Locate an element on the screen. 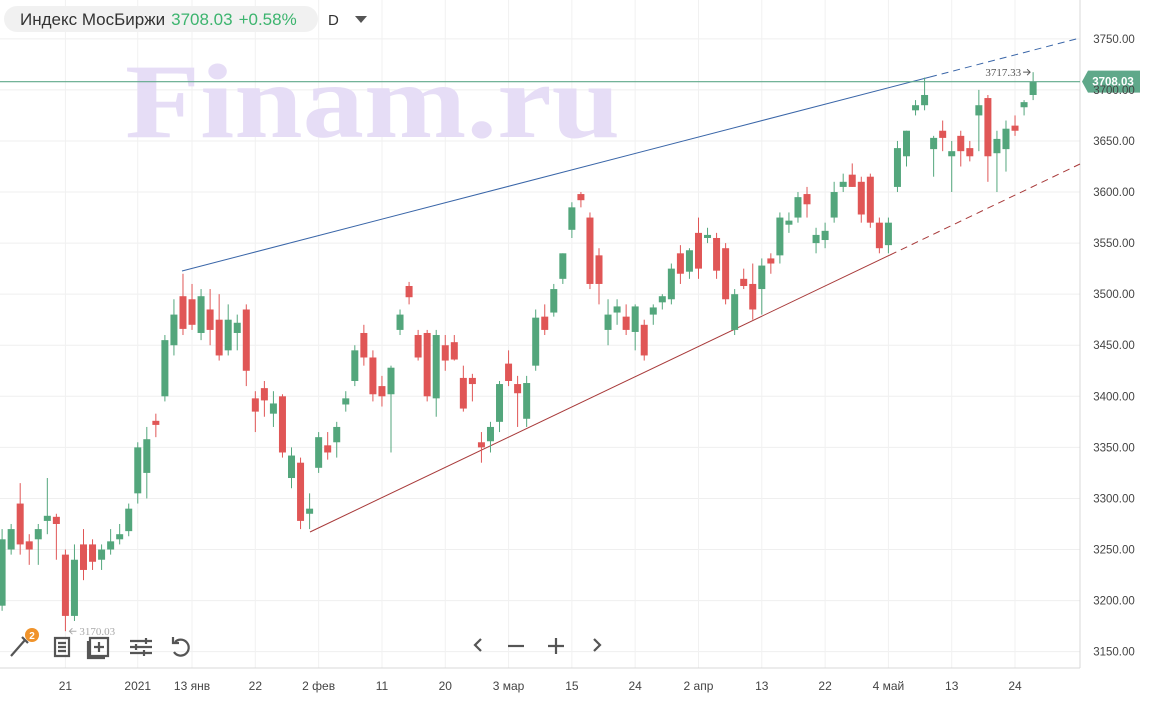 The image size is (1149, 705). y-tick-label: 3650.00 is located at coordinates (1114, 142).